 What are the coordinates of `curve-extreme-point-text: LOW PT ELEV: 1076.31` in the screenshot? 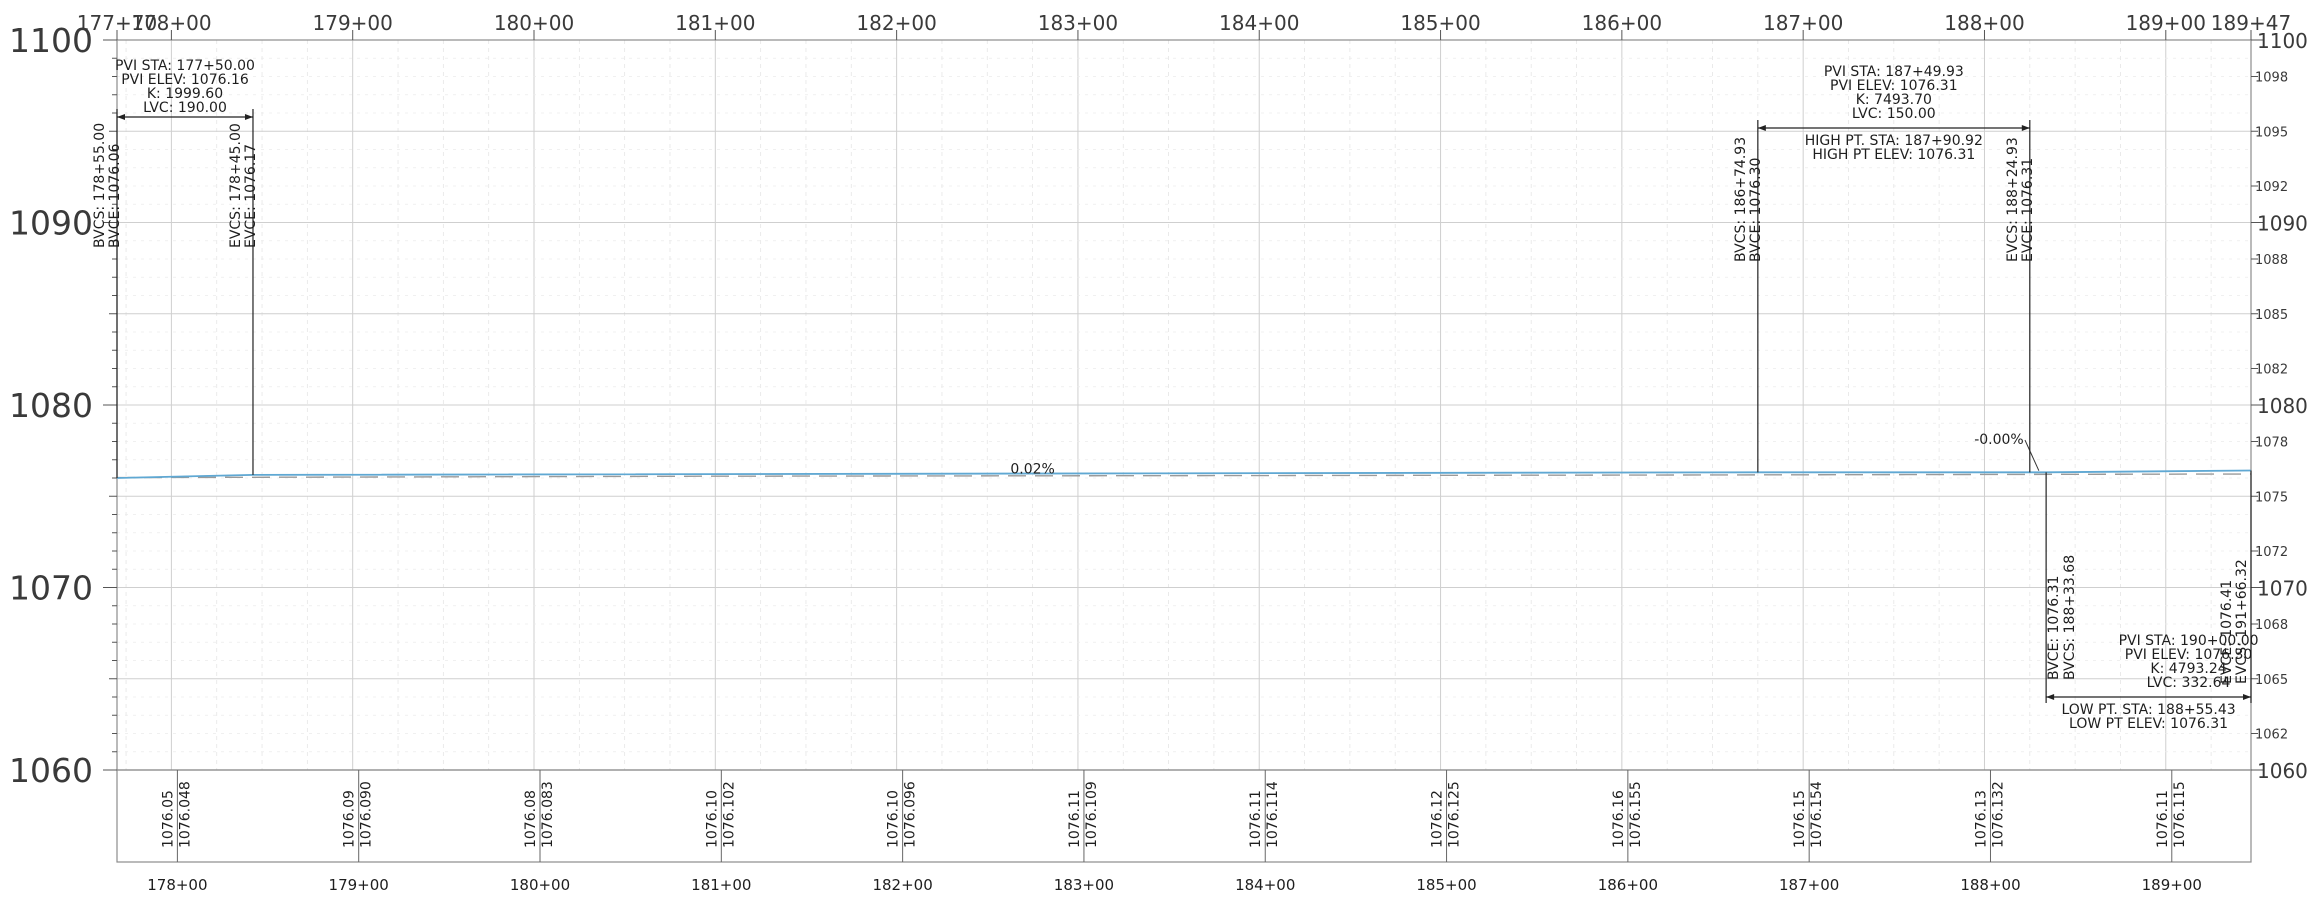 It's located at (2148, 724).